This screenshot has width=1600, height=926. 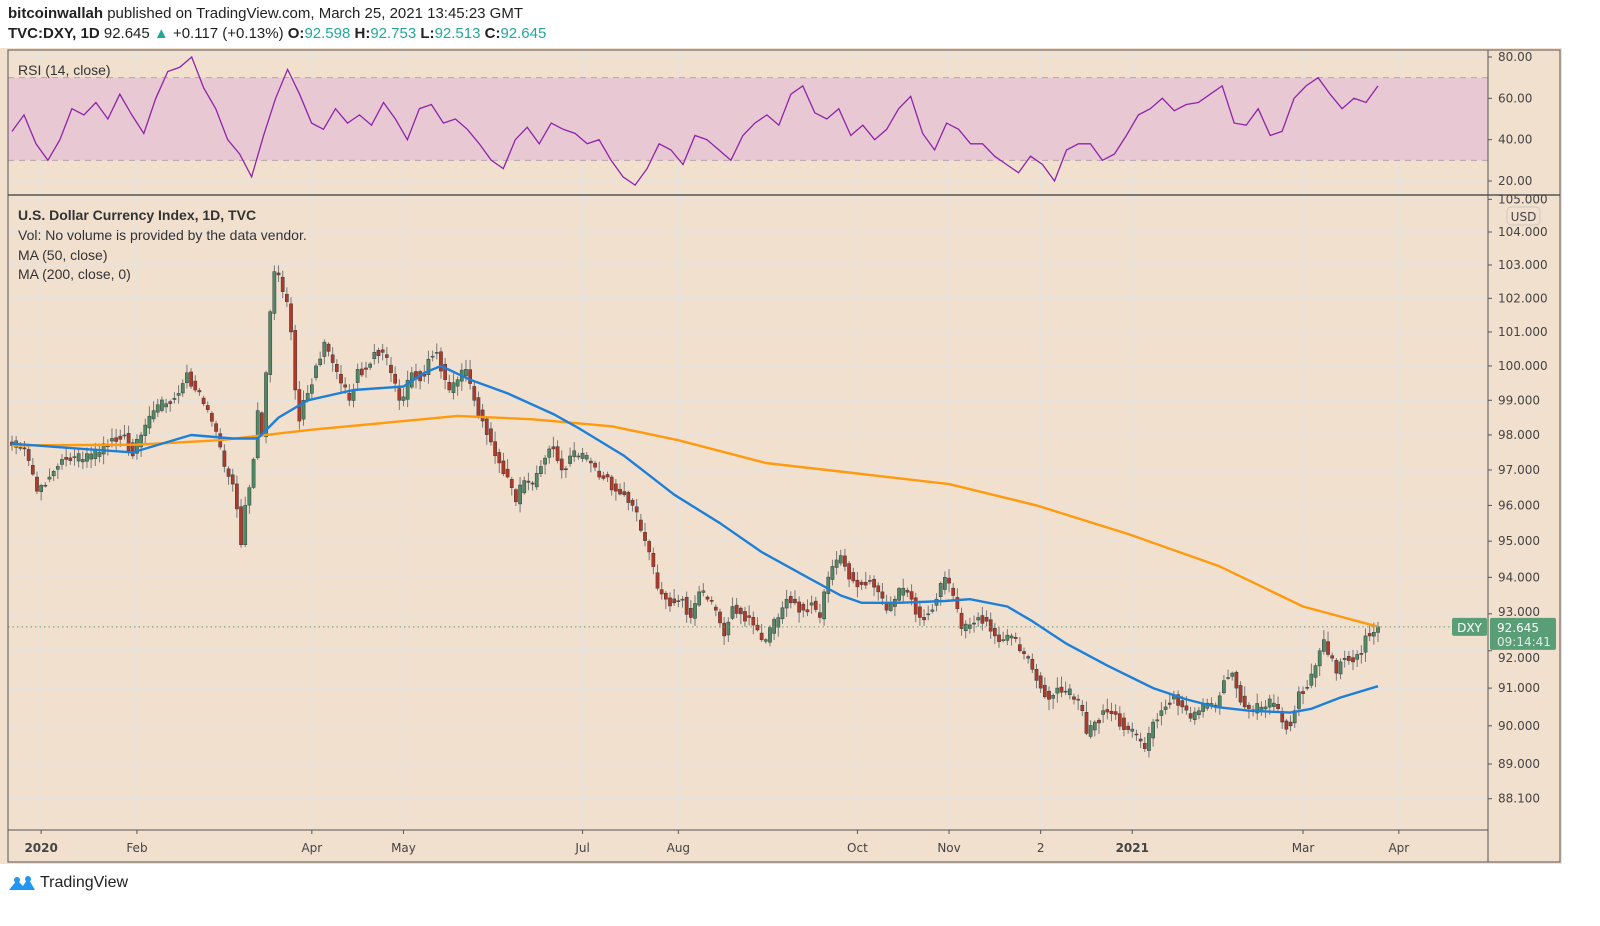 What do you see at coordinates (56, 13) in the screenshot?
I see `author-name: bitcoinwallah` at bounding box center [56, 13].